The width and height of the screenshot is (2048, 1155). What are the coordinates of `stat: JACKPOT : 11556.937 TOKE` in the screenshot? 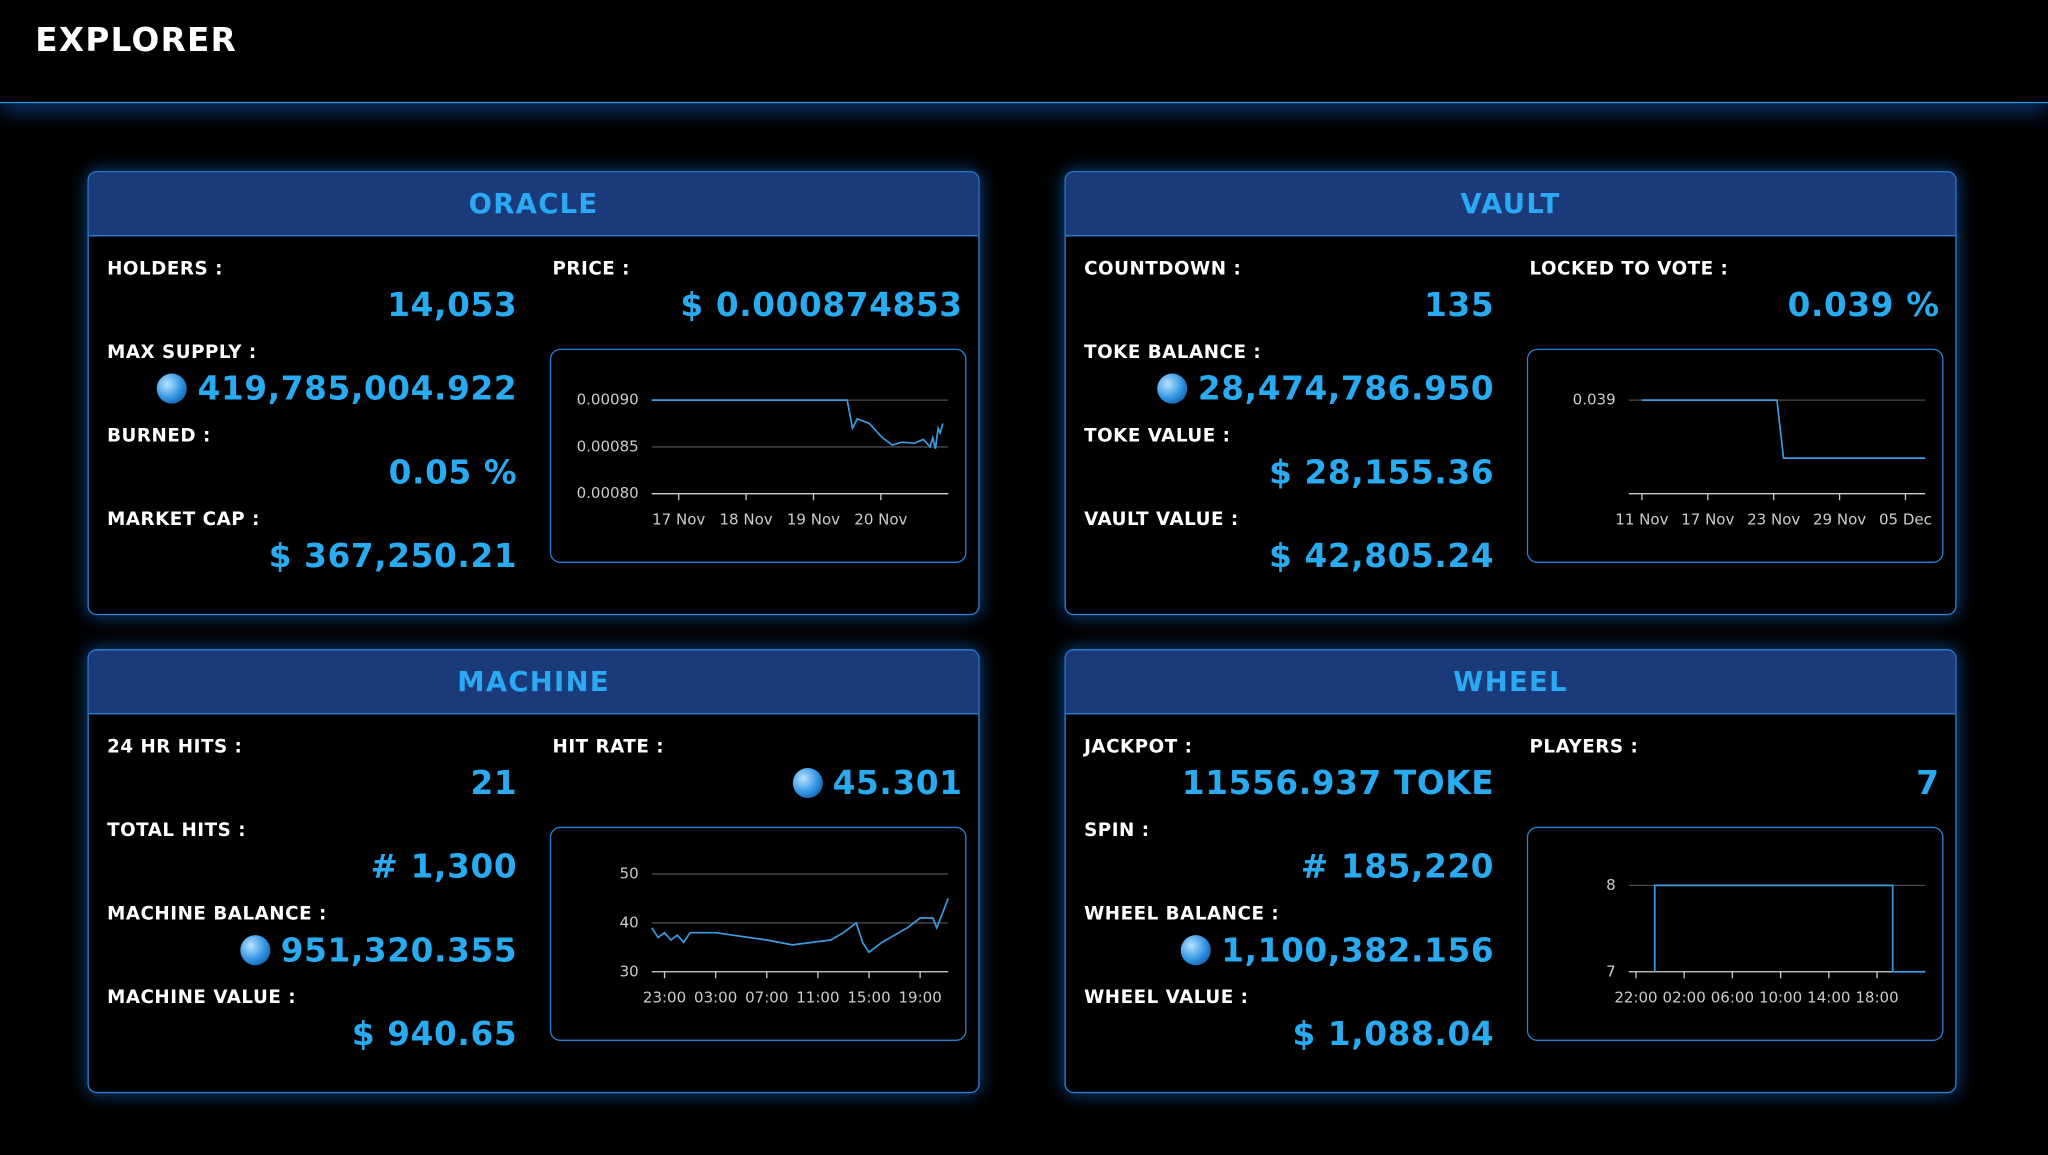 It's located at (1289, 770).